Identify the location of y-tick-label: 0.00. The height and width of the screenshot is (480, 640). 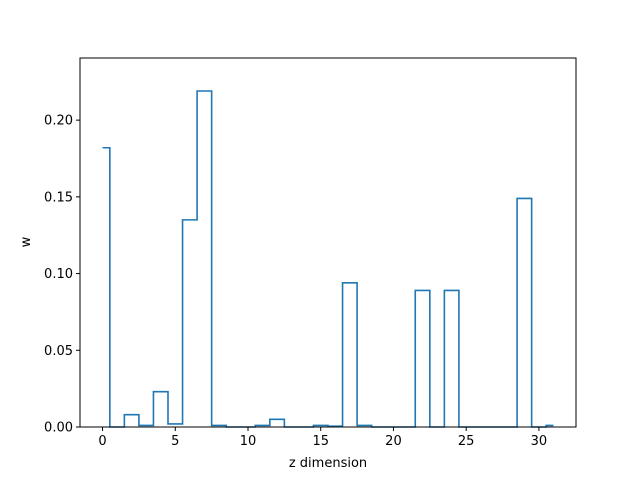
(58, 428).